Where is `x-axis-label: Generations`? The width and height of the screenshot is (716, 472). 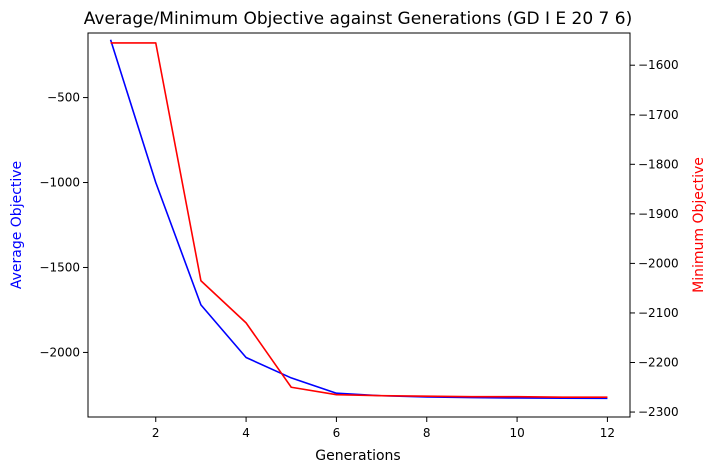 x-axis-label: Generations is located at coordinates (357, 456).